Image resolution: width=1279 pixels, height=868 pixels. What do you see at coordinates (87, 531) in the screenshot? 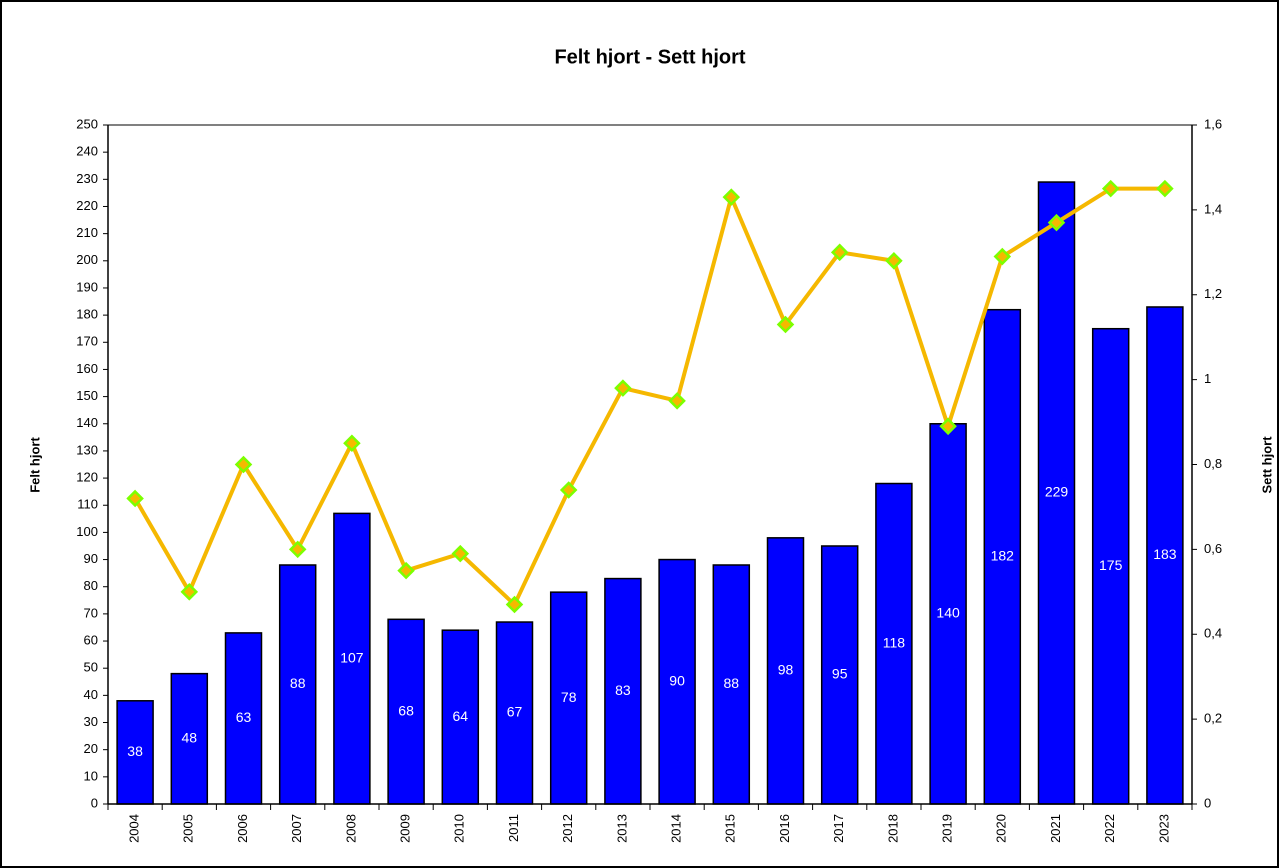
I see `y-tick-label: 100` at bounding box center [87, 531].